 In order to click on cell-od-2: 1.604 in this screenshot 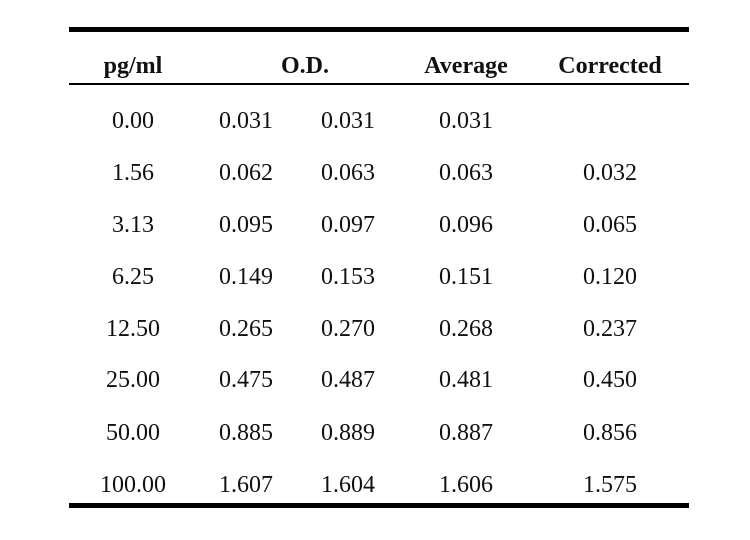, I will do `click(348, 485)`.